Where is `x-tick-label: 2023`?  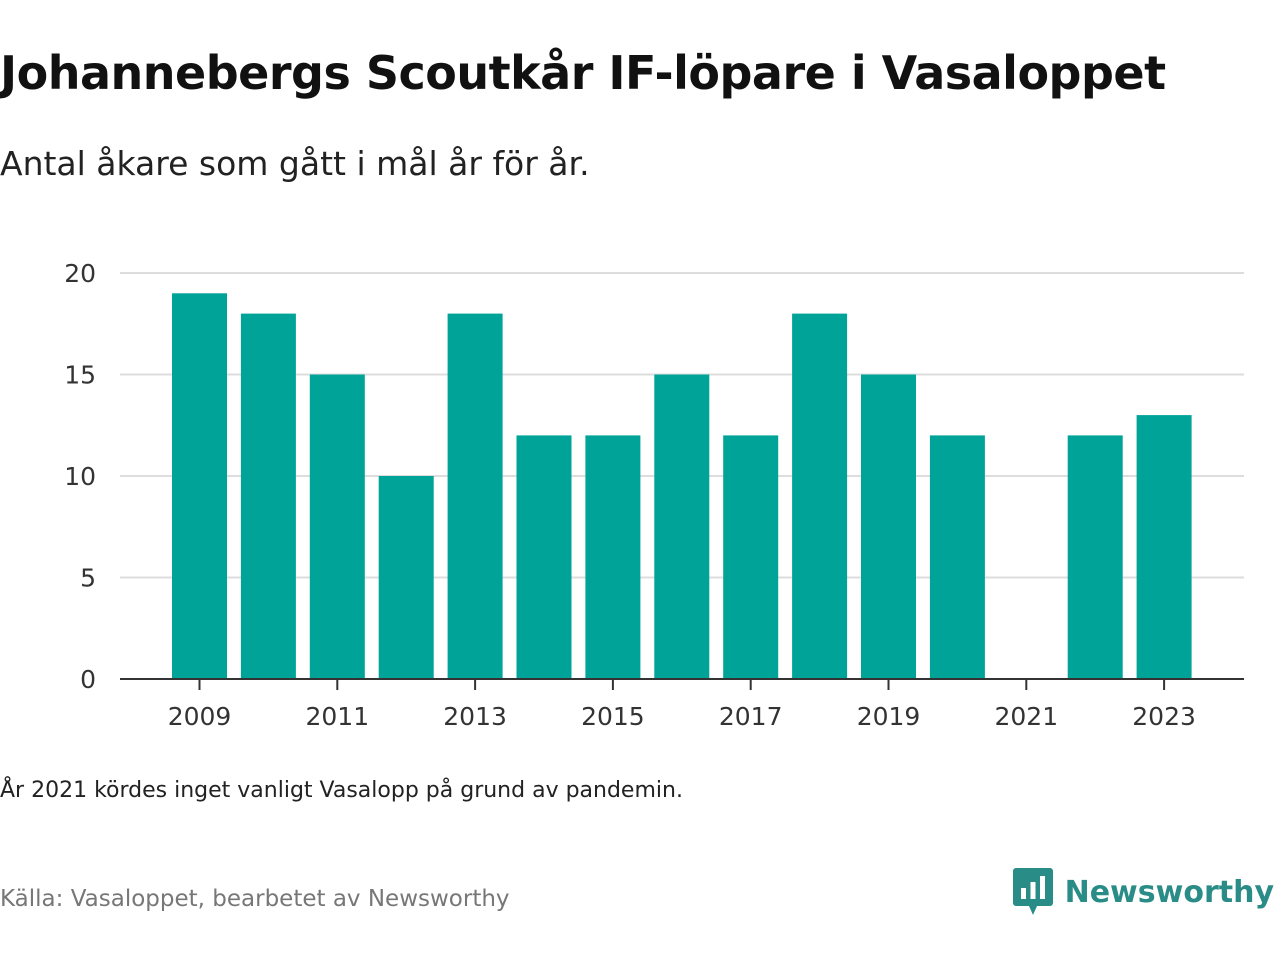 x-tick-label: 2023 is located at coordinates (1164, 716).